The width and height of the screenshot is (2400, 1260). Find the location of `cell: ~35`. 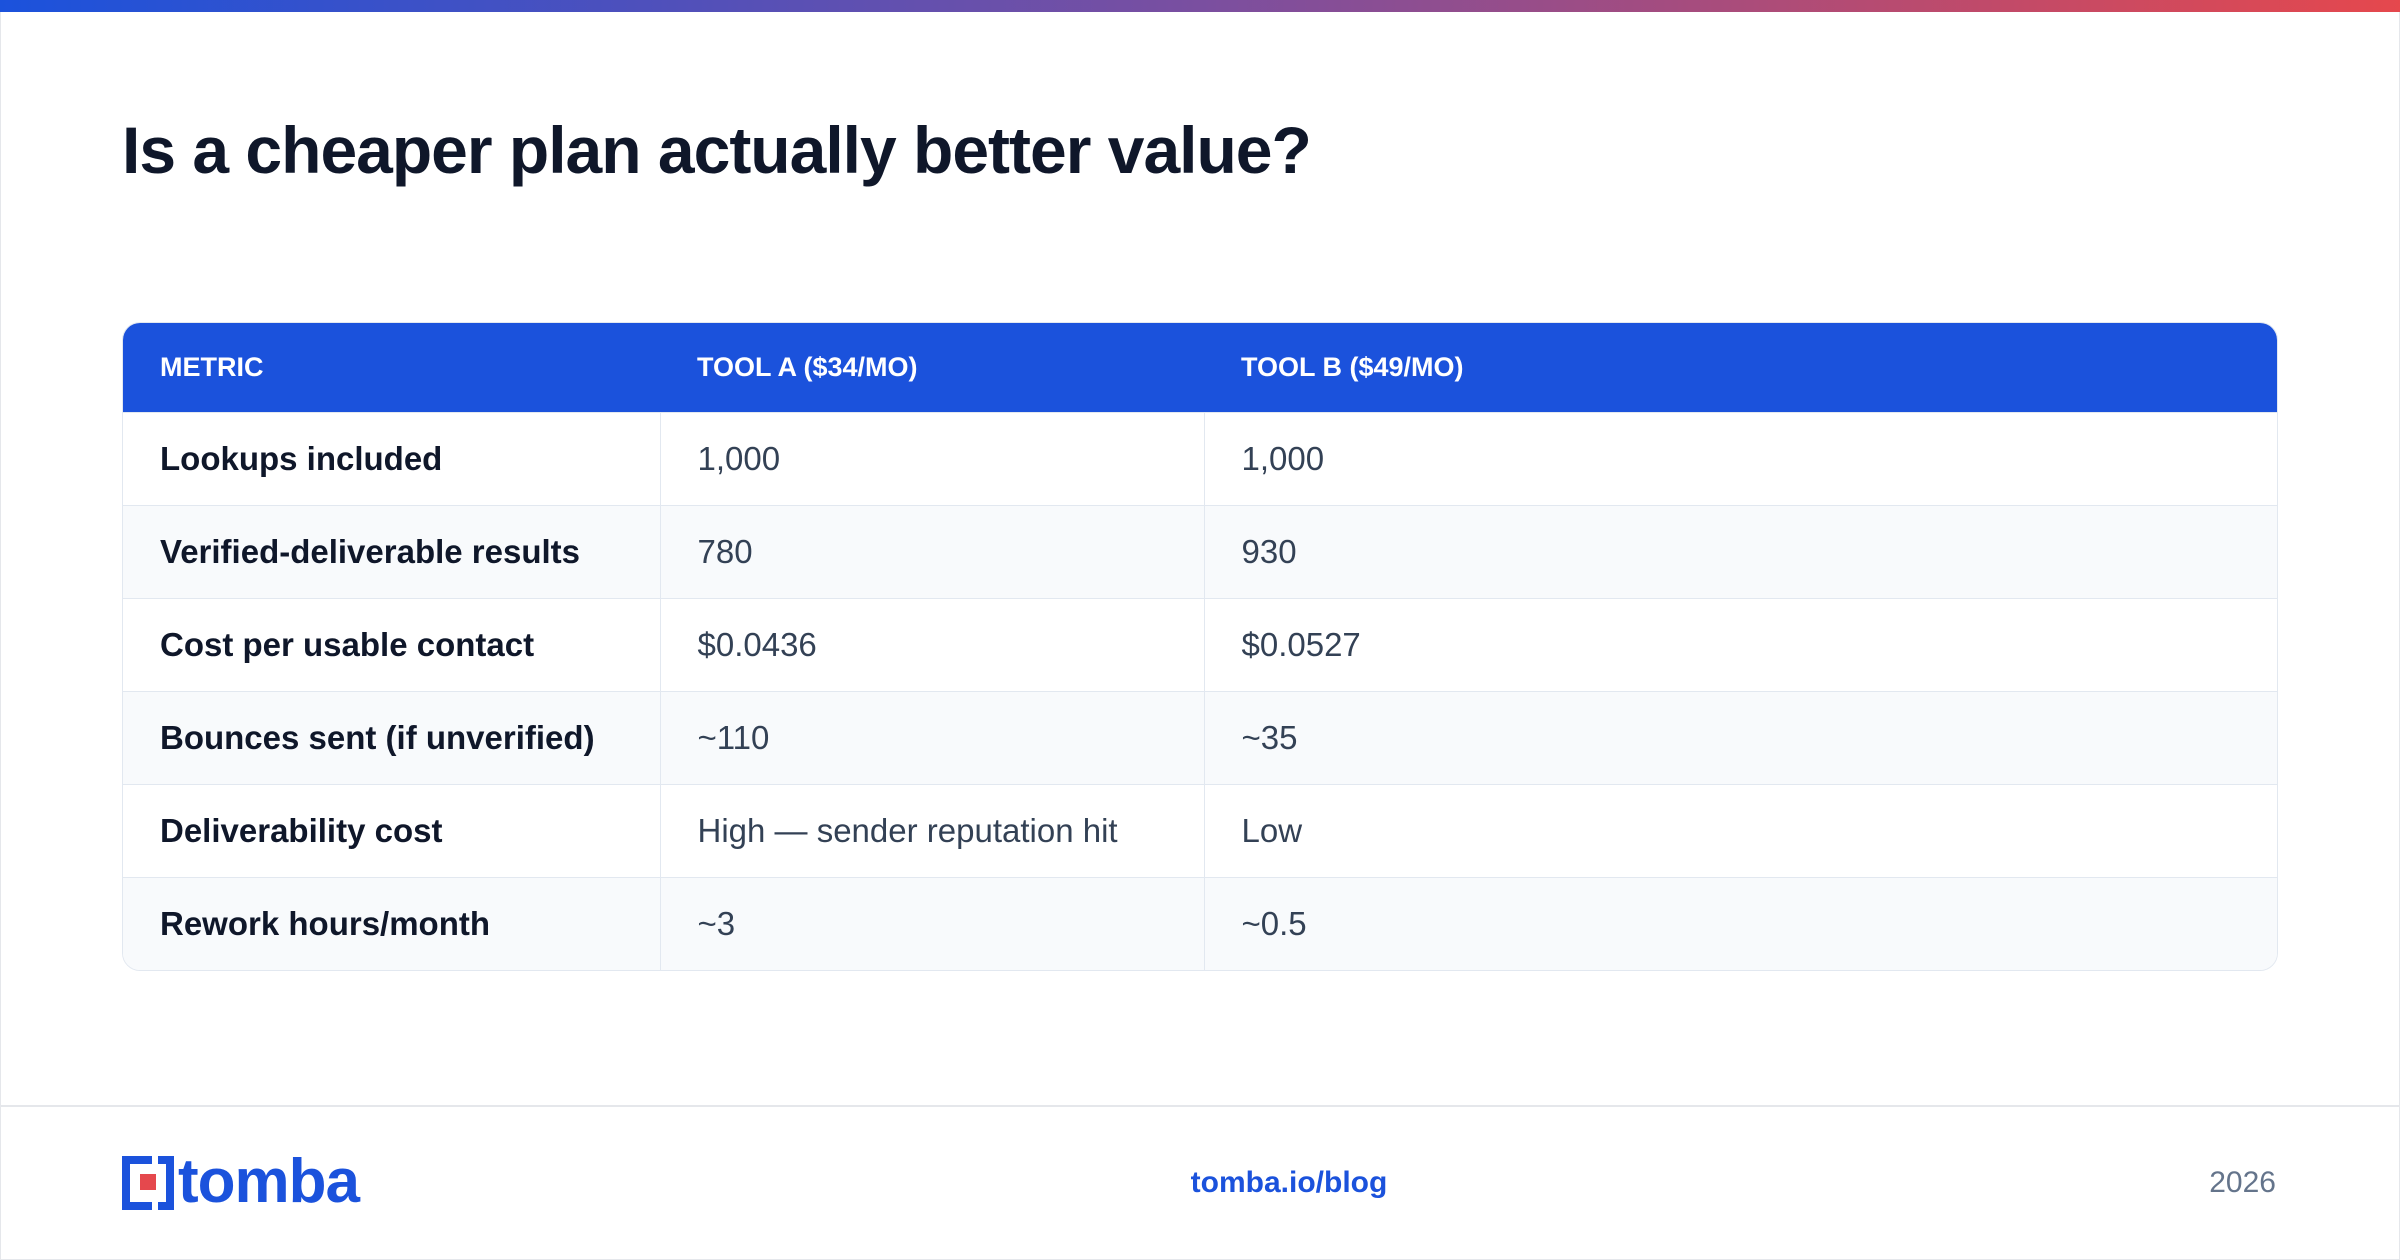

cell: ~35 is located at coordinates (1740, 738).